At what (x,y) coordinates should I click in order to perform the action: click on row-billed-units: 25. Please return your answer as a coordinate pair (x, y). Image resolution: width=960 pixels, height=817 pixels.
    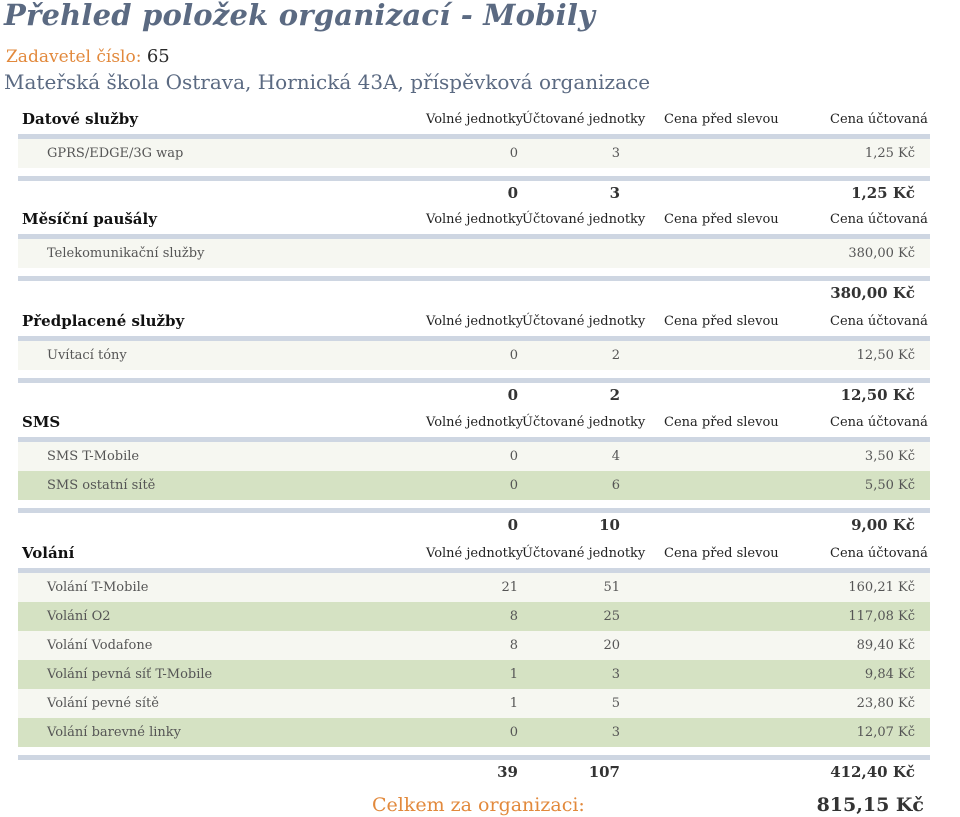
    Looking at the image, I should click on (611, 616).